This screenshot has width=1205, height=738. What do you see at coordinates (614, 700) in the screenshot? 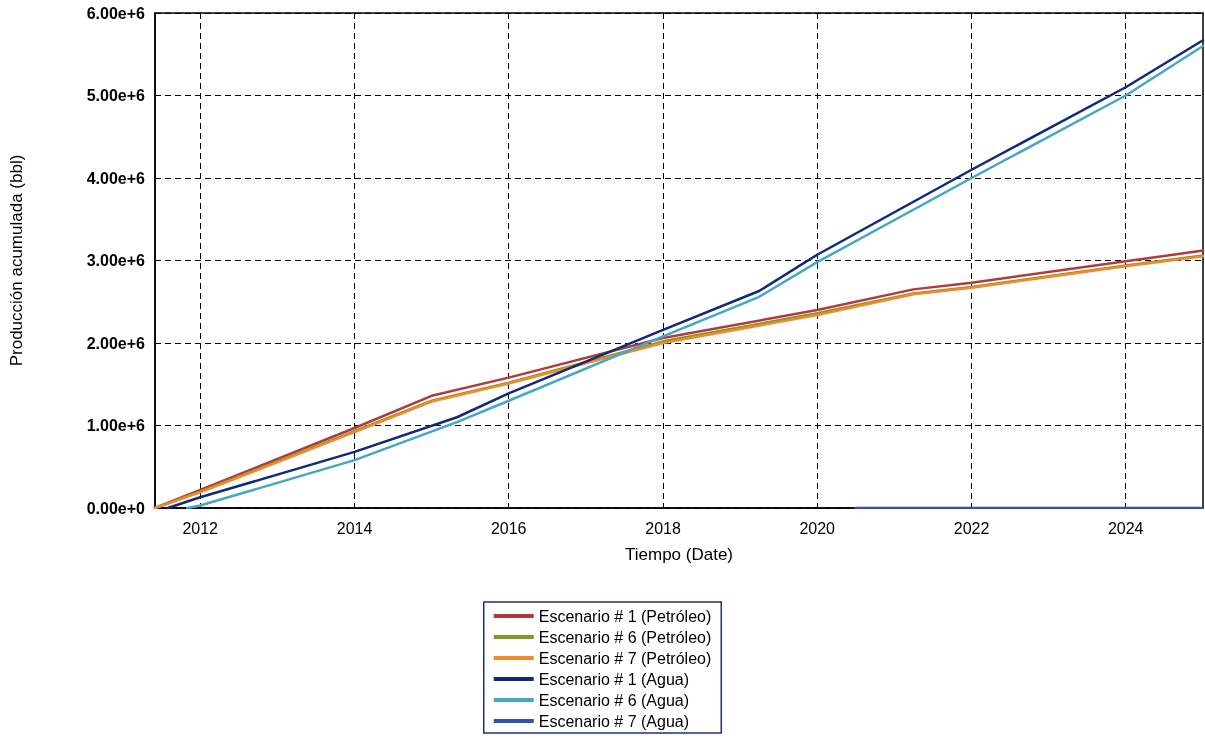
I see `legend-label: Escenario # 6 (Agua)` at bounding box center [614, 700].